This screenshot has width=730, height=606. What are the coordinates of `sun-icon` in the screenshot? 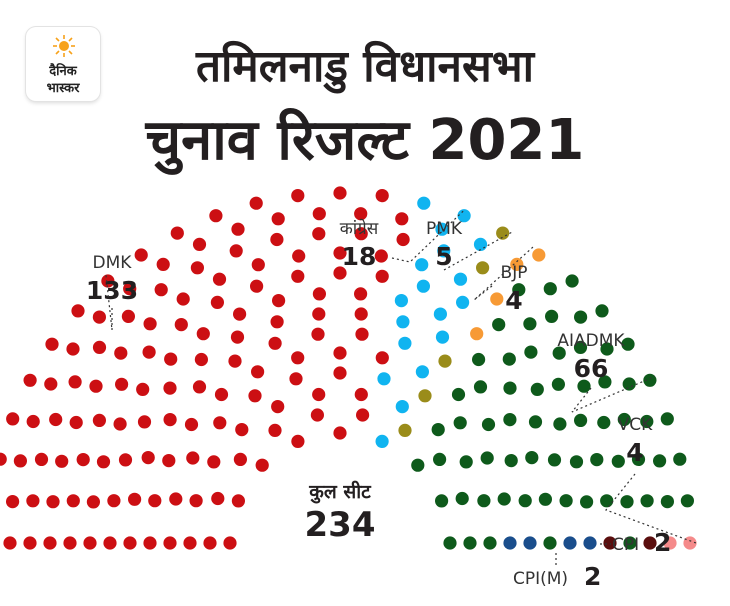 It's located at (64, 46).